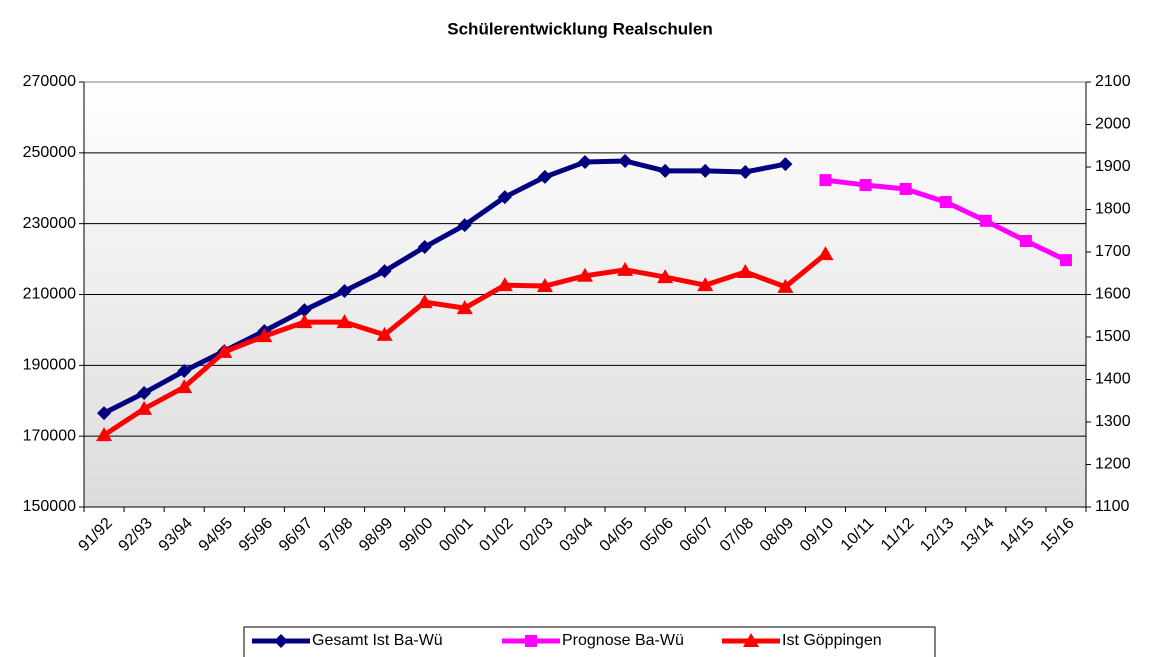 This screenshot has width=1161, height=657. Describe the element at coordinates (377, 640) in the screenshot. I see `legend-label: Gesamt Ist Ba-Wü` at that location.